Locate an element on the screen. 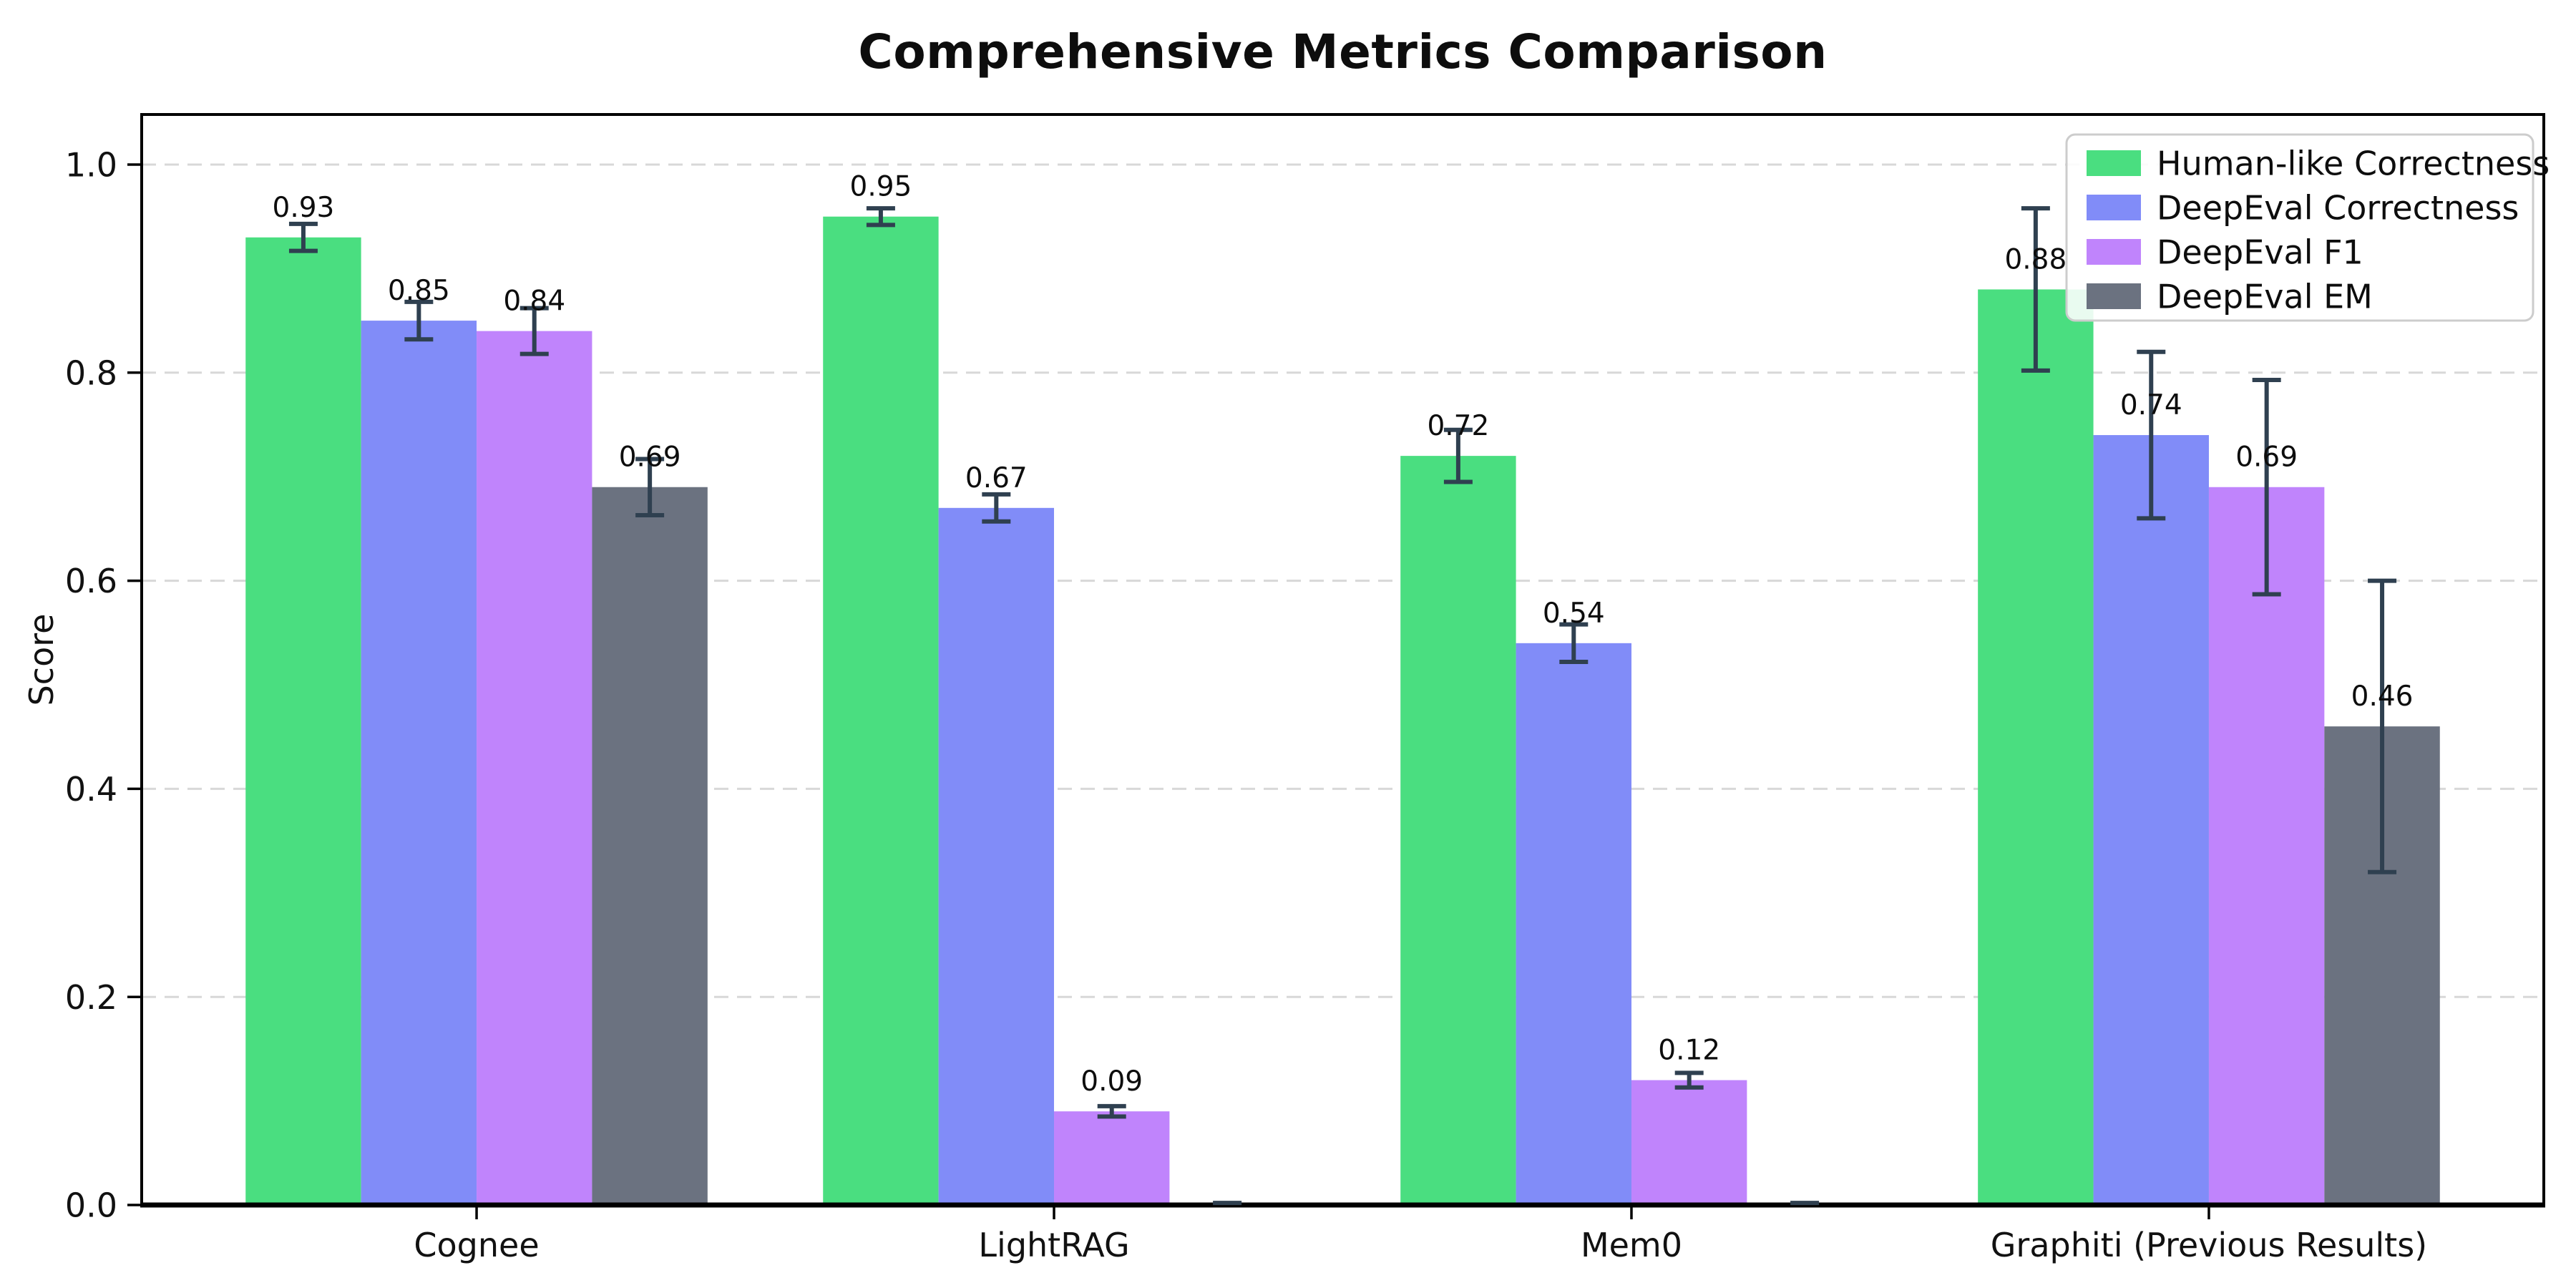 The height and width of the screenshot is (1288, 2576). bar-value-label: 0.54 is located at coordinates (1574, 613).